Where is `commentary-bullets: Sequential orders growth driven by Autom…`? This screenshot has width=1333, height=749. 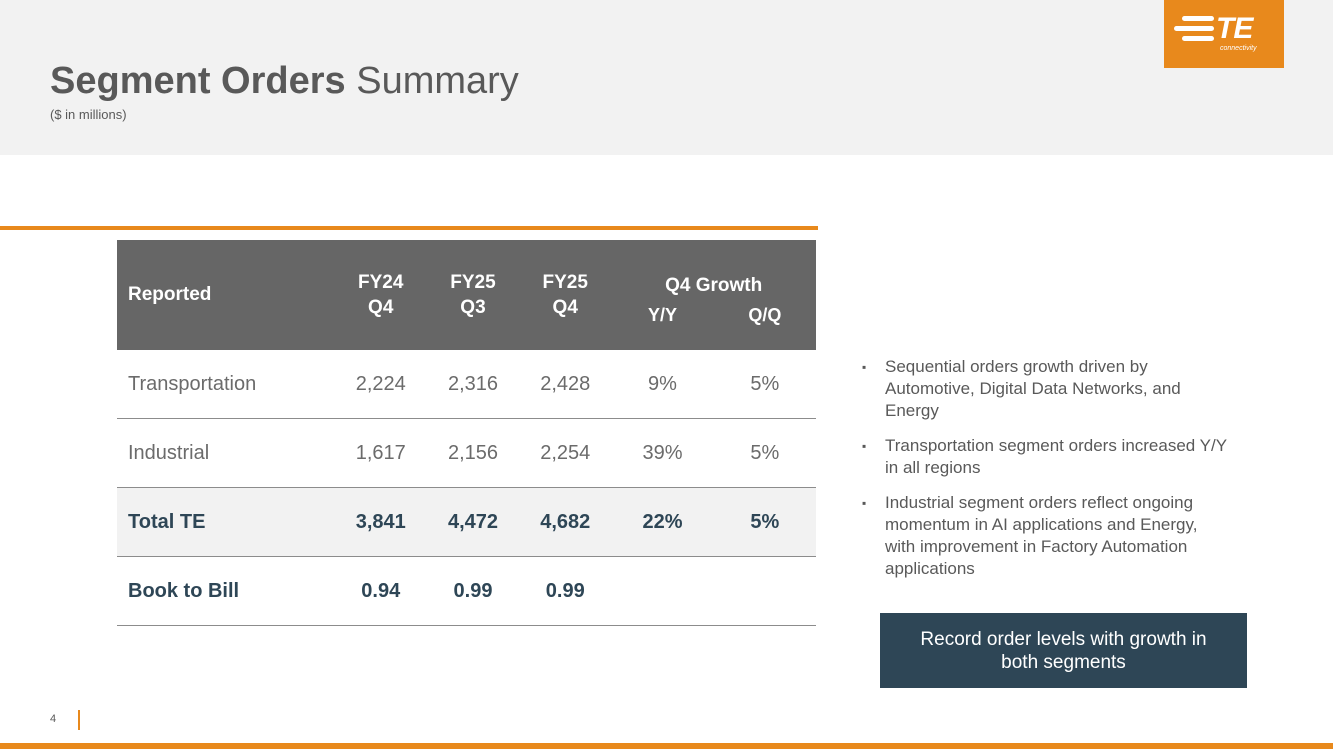
commentary-bullets: Sequential orders growth driven by Autom… is located at coordinates (1044, 474).